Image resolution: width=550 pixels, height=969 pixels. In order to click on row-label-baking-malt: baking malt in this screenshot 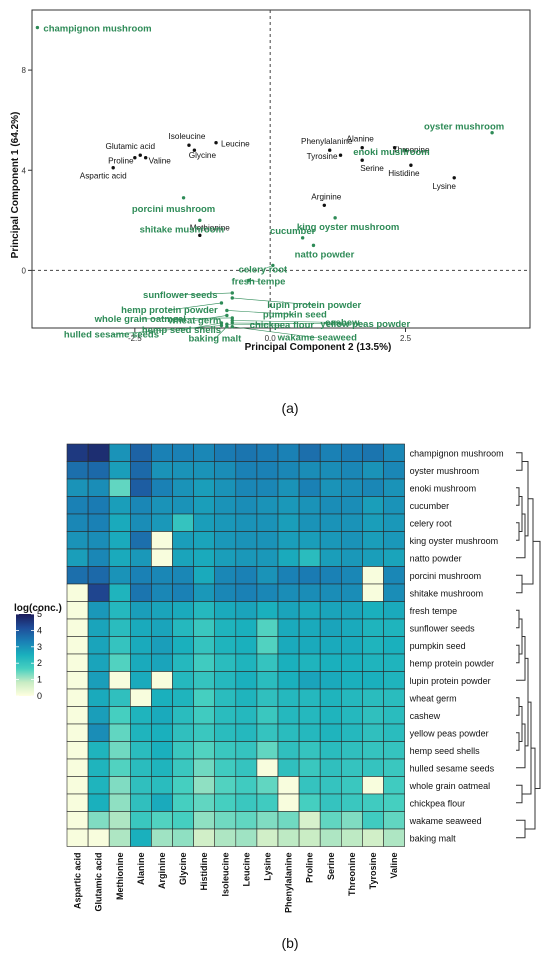, I will do `click(433, 838)`.